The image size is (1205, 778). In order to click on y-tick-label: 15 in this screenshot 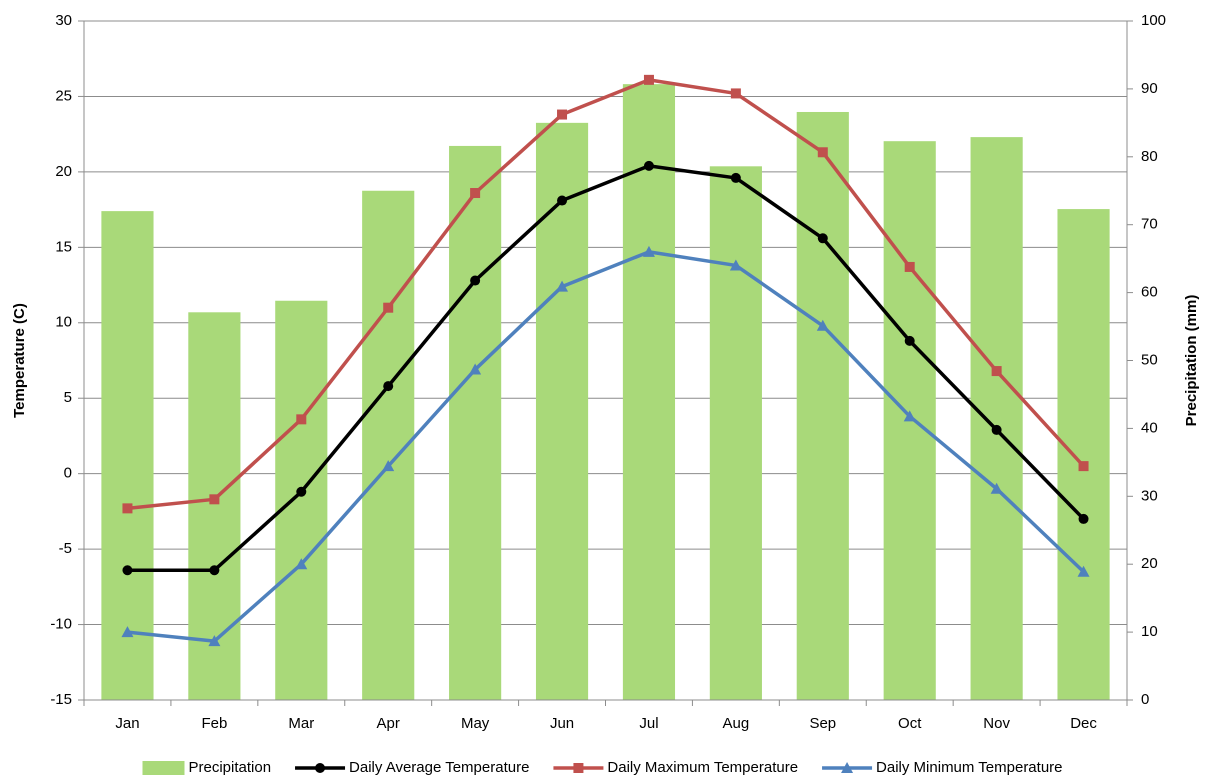, I will do `click(63, 246)`.